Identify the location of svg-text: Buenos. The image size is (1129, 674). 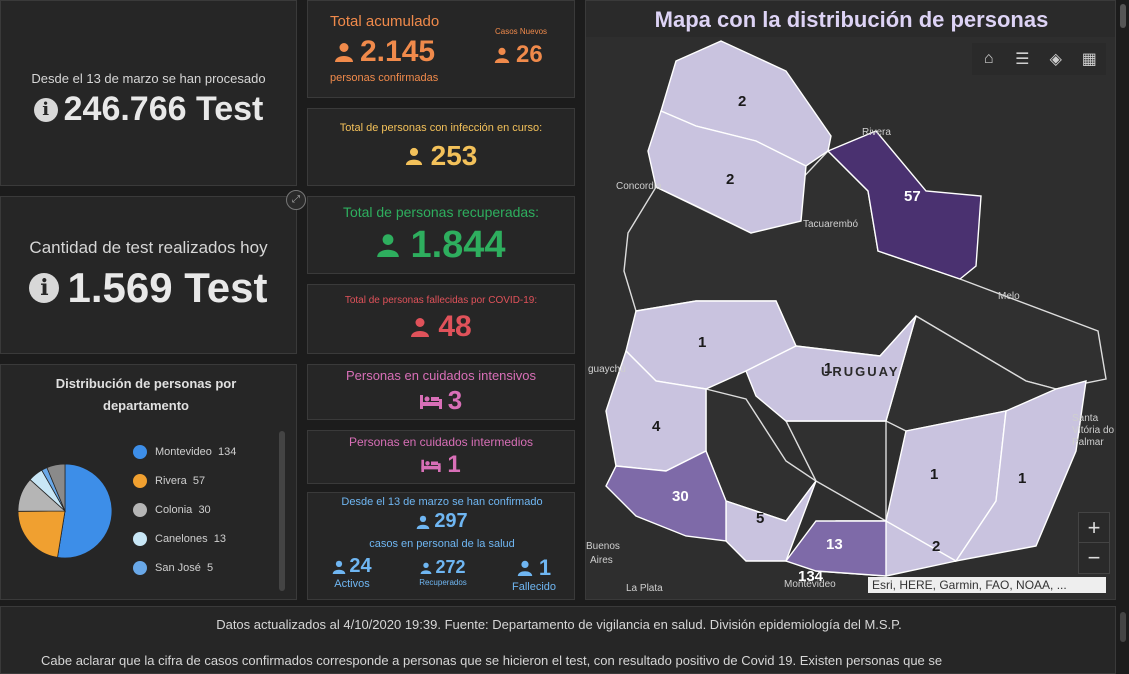
(603, 546).